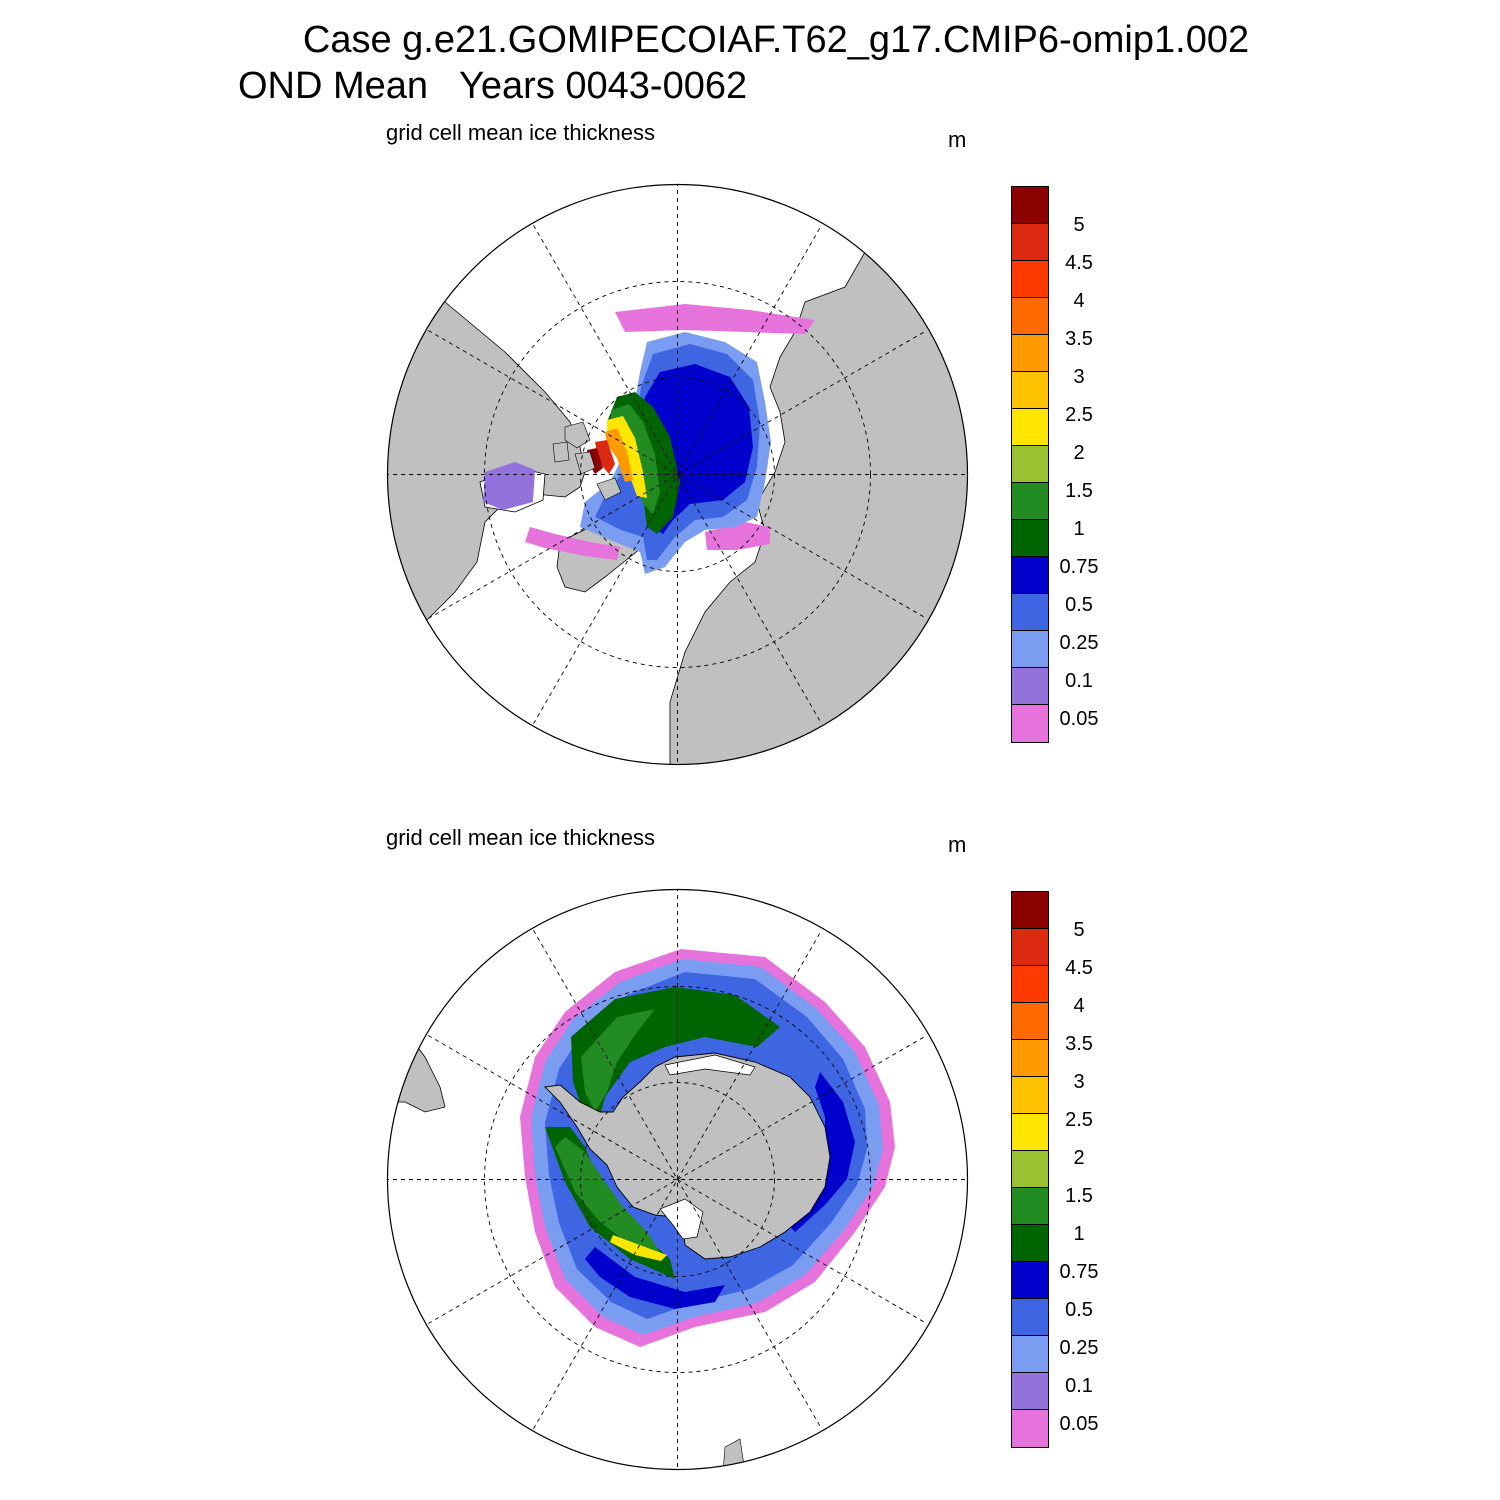 The height and width of the screenshot is (1500, 1500). What do you see at coordinates (521, 132) in the screenshot?
I see `panel-title-north: grid cell mean ice thickness` at bounding box center [521, 132].